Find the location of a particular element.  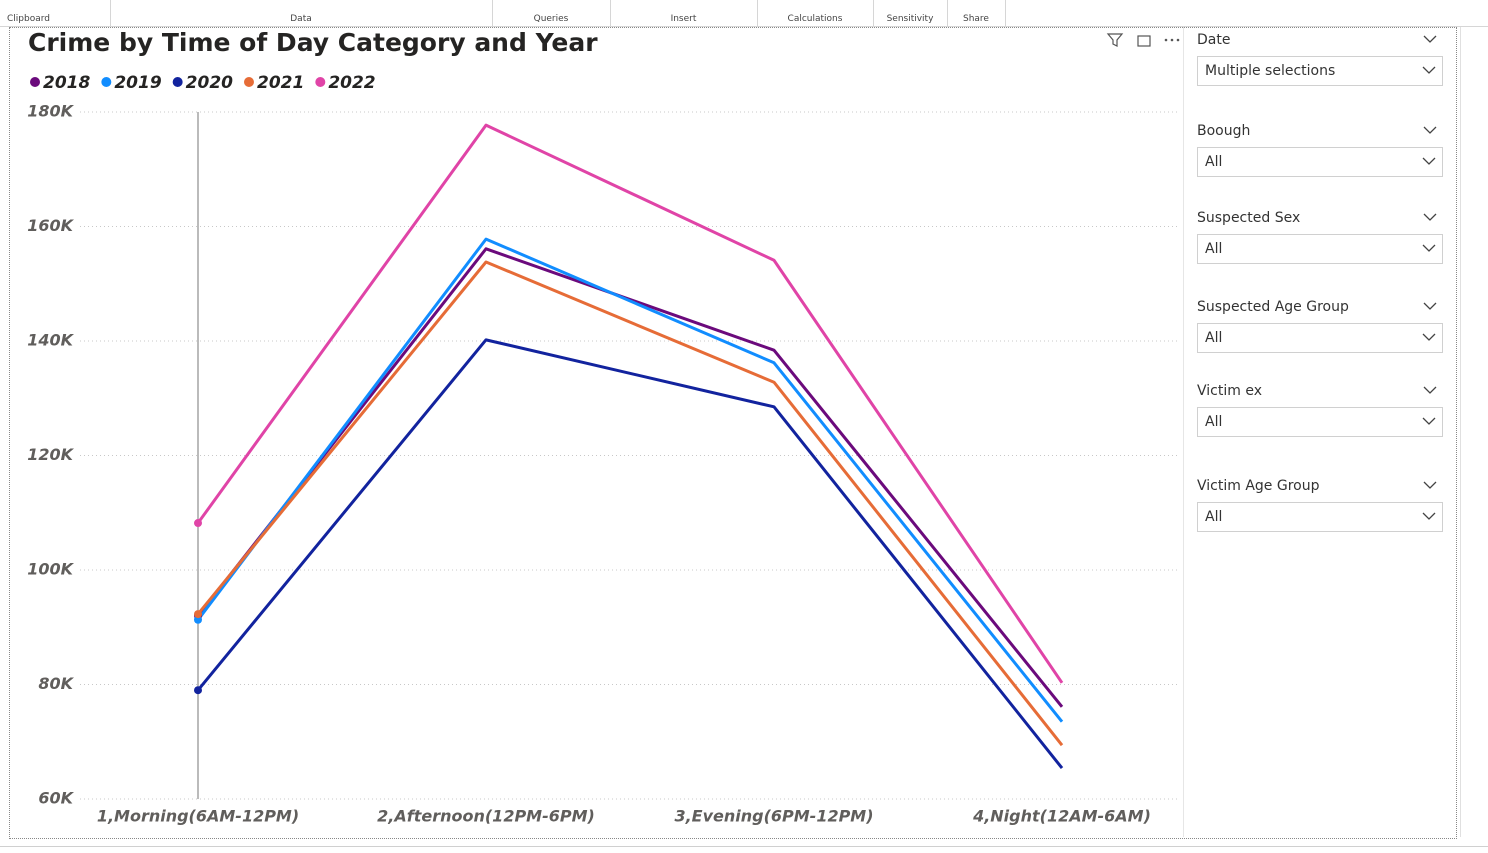

slicer-header: Victim Age Group is located at coordinates (1320, 486).